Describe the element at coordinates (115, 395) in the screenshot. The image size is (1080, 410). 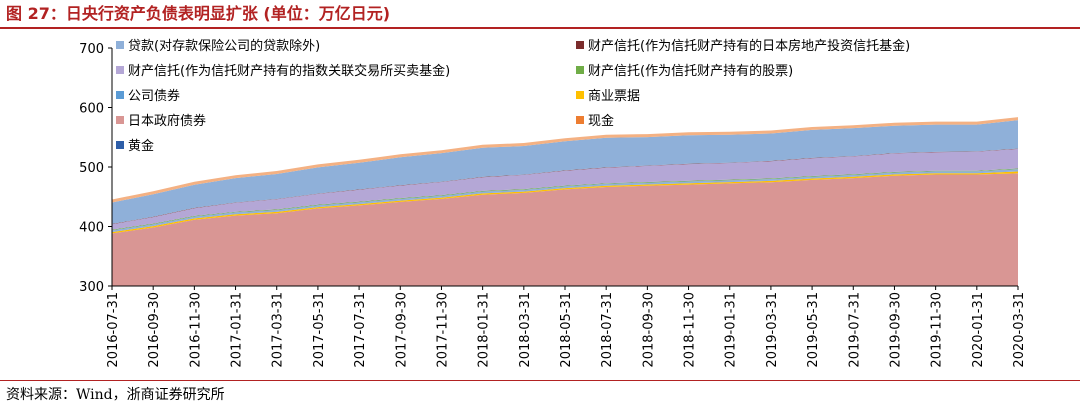
I see `source-note: 资料来源：Wind，浙商证券研究所` at that location.